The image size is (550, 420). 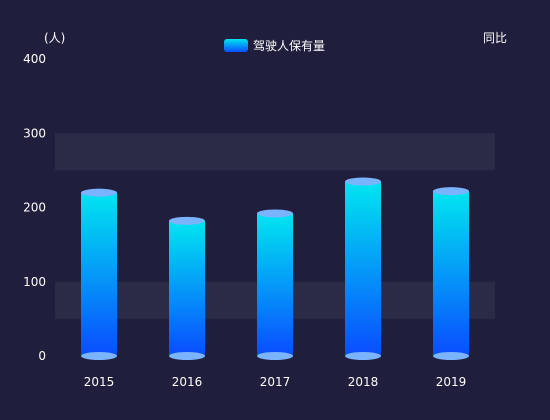 I want to click on bar-2016, so click(x=187, y=288).